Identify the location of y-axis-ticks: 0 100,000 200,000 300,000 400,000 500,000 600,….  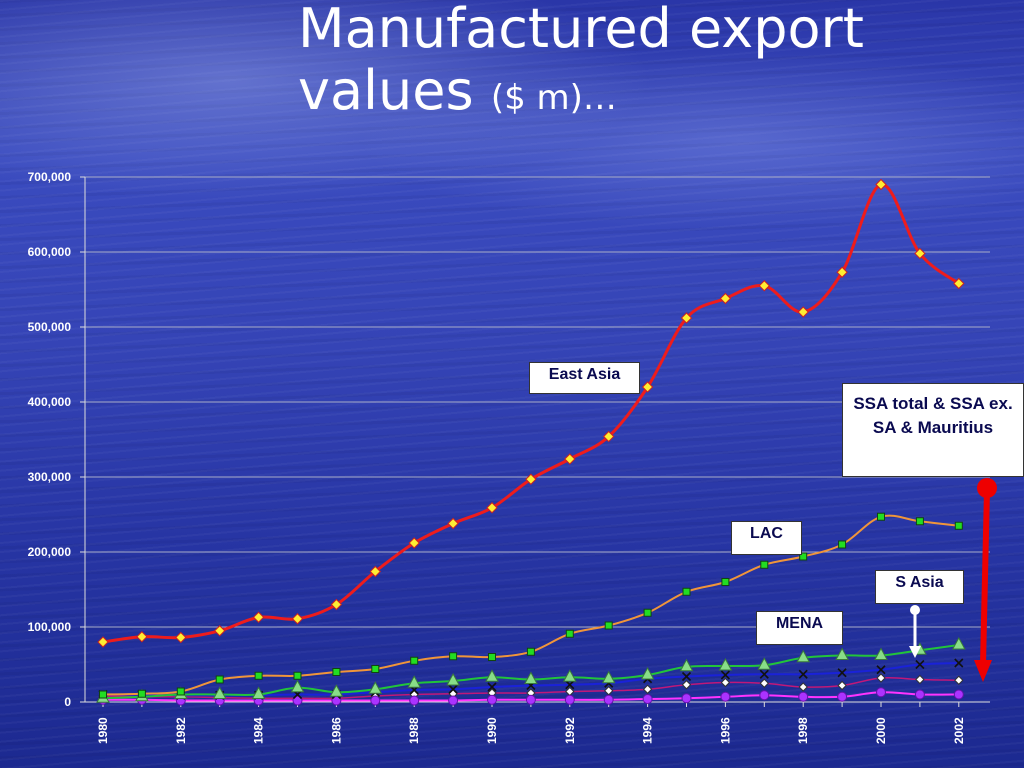
(50, 439).